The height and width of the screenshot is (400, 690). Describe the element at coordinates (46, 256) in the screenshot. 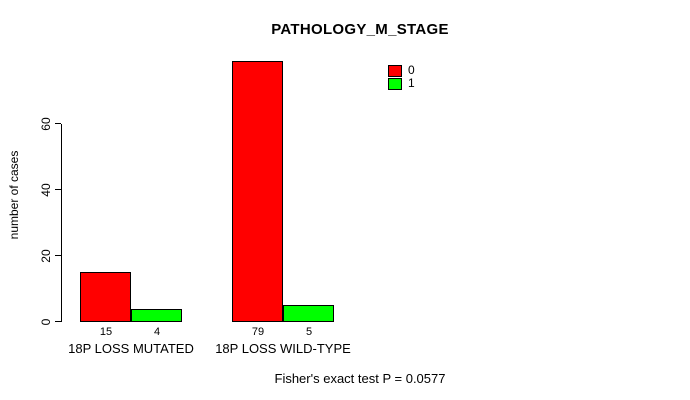

I see `y-axis-tick-label: 20` at that location.